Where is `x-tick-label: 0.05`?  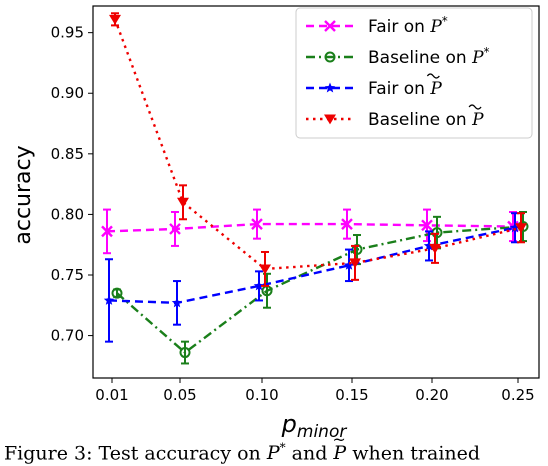 x-tick-label: 0.05 is located at coordinates (179, 395).